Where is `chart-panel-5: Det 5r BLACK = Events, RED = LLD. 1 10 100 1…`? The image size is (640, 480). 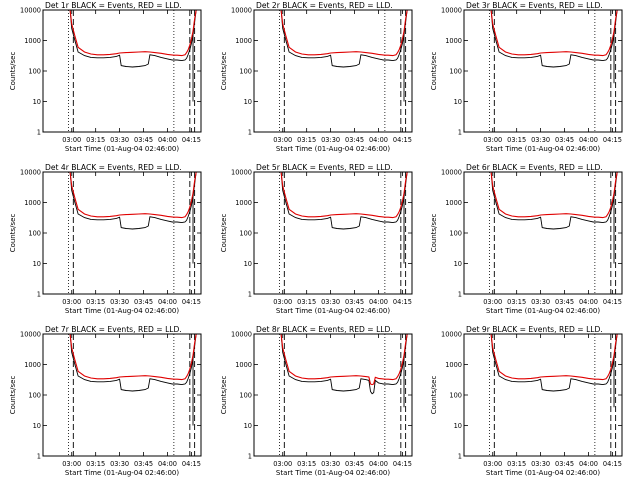
chart-panel-5: Det 5r BLACK = Events, RED = LLD. 1 10 100 1… is located at coordinates (316, 239).